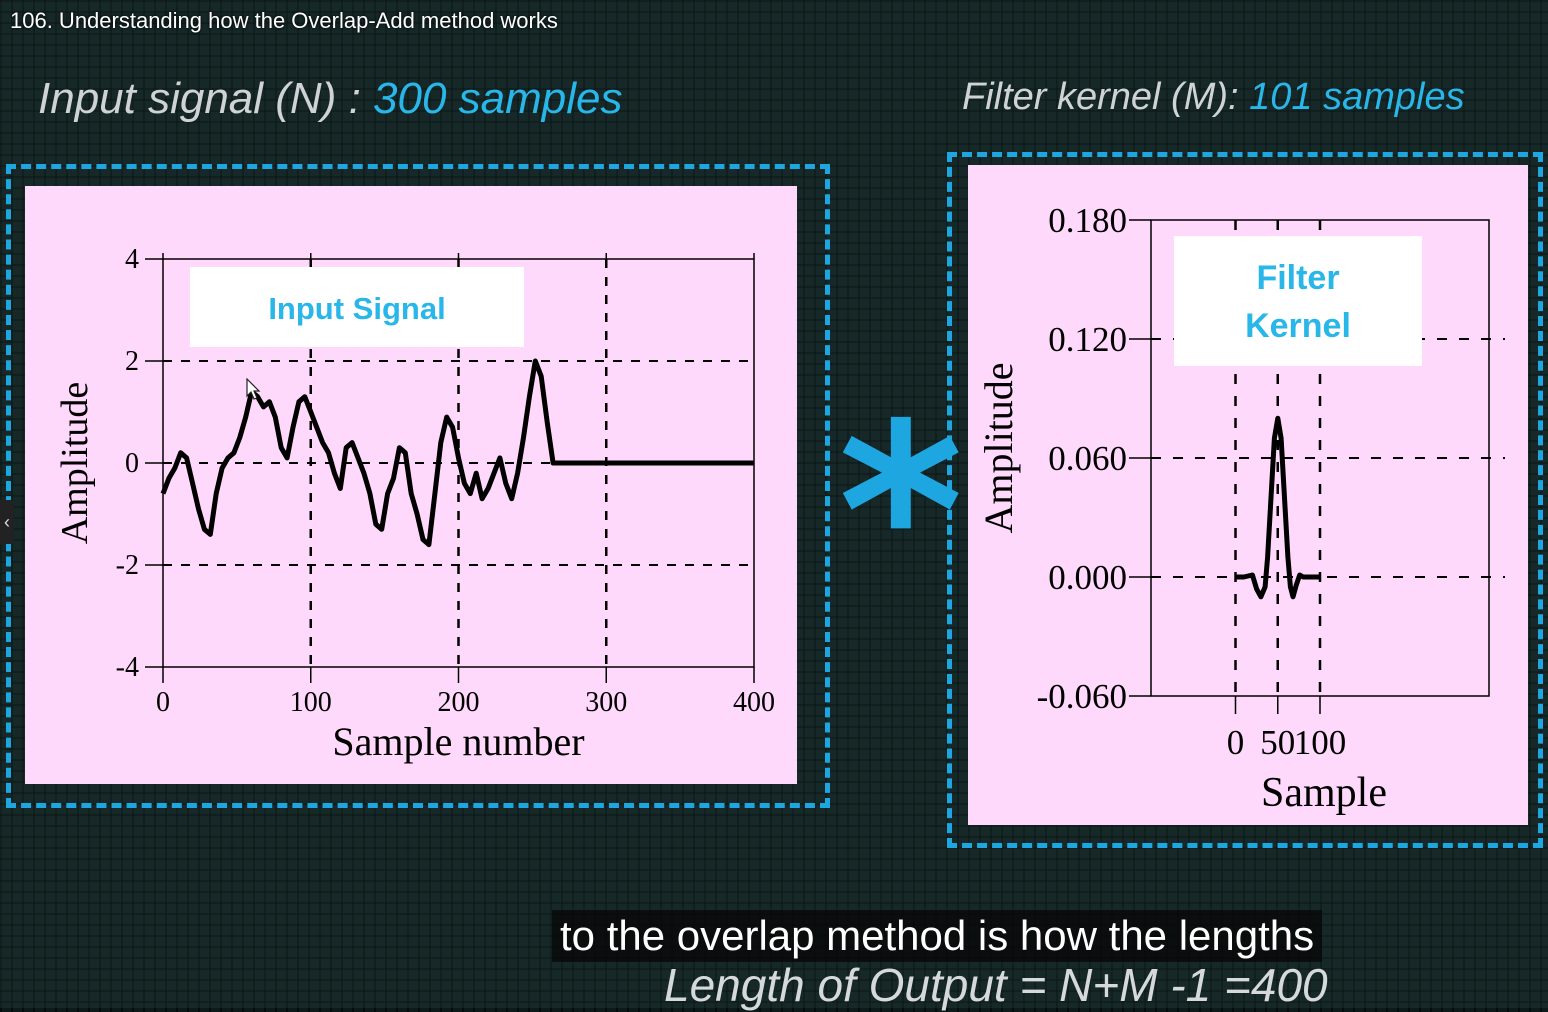 This screenshot has height=1012, width=1548. What do you see at coordinates (127, 667) in the screenshot?
I see `y-tick-label: -4` at bounding box center [127, 667].